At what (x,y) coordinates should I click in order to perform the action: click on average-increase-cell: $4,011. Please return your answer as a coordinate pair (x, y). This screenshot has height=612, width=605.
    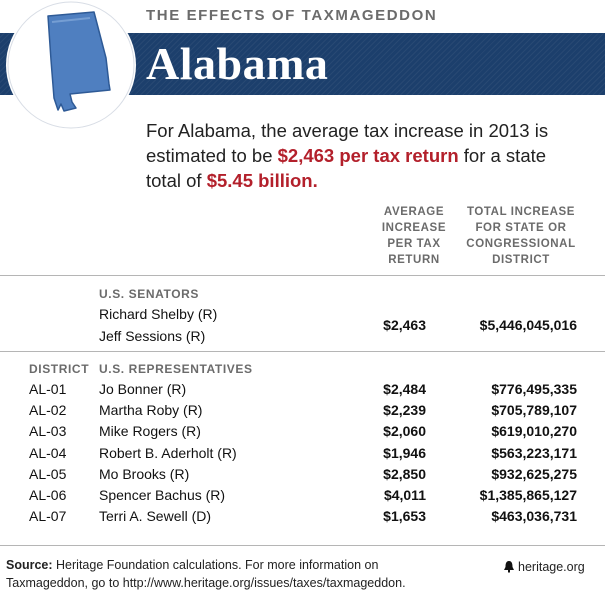
    Looking at the image, I should click on (404, 495).